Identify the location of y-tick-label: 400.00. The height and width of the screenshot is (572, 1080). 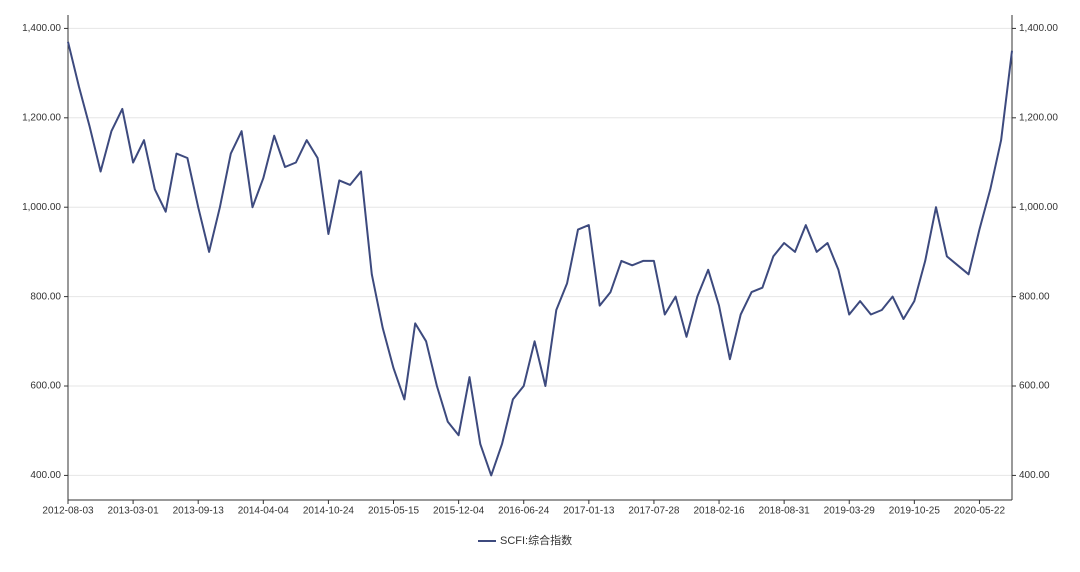
(45, 475).